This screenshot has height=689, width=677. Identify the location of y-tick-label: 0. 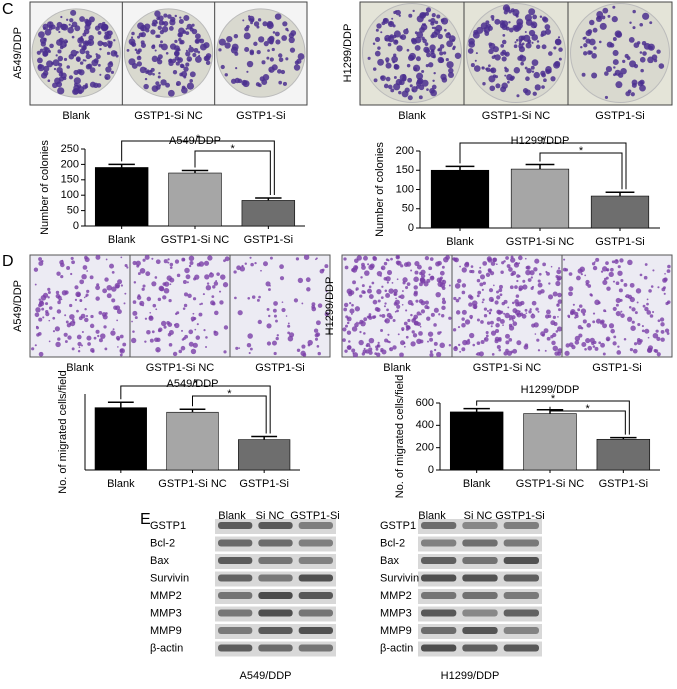
(431, 470).